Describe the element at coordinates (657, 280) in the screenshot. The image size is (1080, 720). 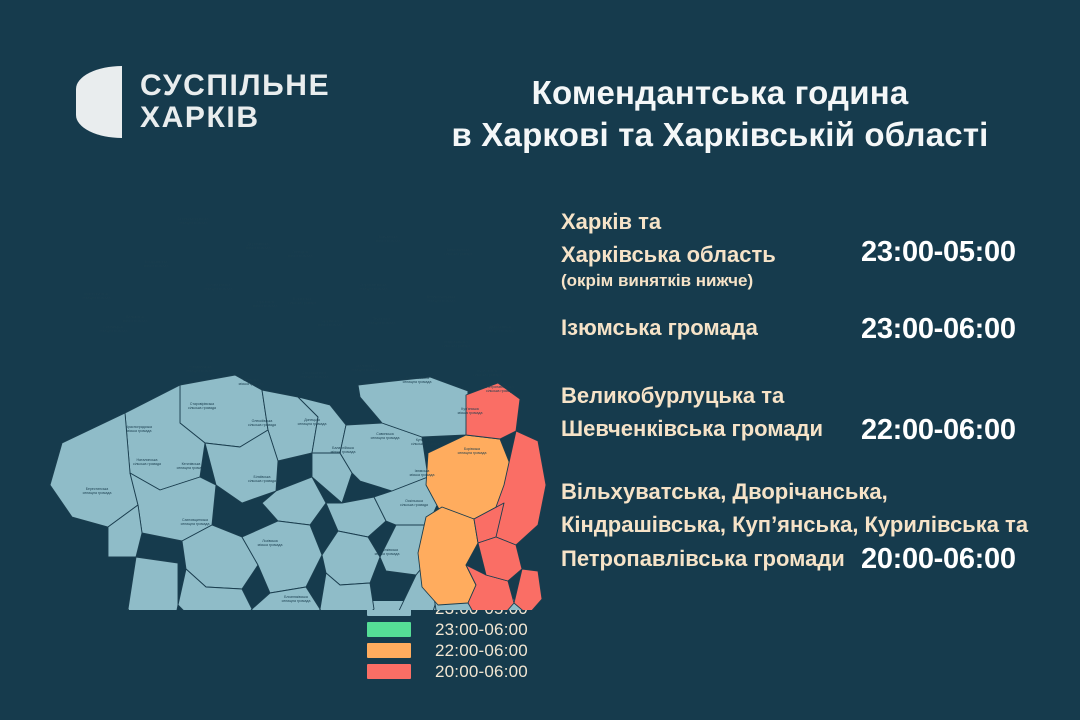
I see `curfew-area-note: (окрім винятків нижче)` at that location.